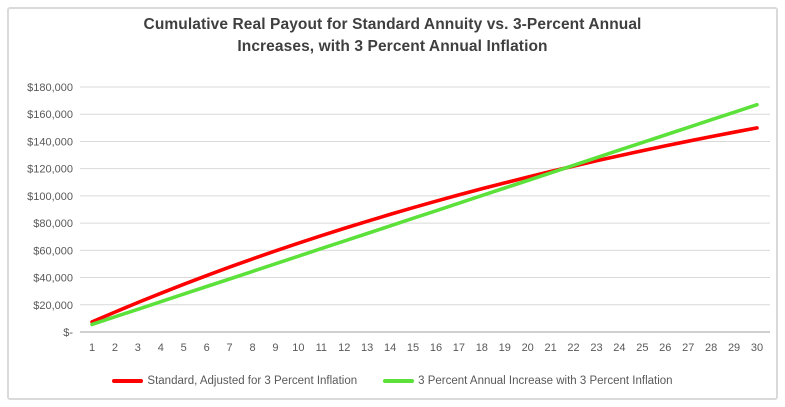 This screenshot has width=785, height=407. What do you see at coordinates (275, 348) in the screenshot?
I see `x-axis-tick-label: 9` at bounding box center [275, 348].